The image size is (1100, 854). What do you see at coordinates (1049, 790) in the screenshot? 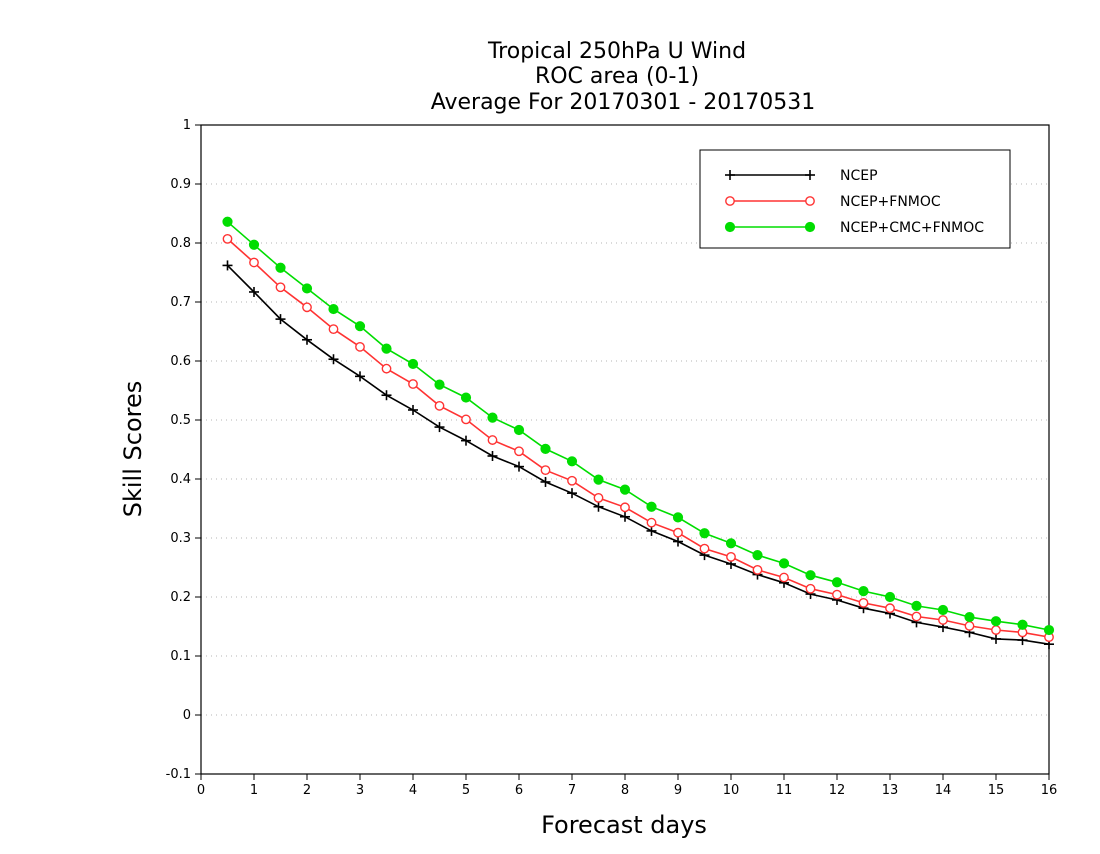
I see `x-tick-label: 16` at bounding box center [1049, 790].